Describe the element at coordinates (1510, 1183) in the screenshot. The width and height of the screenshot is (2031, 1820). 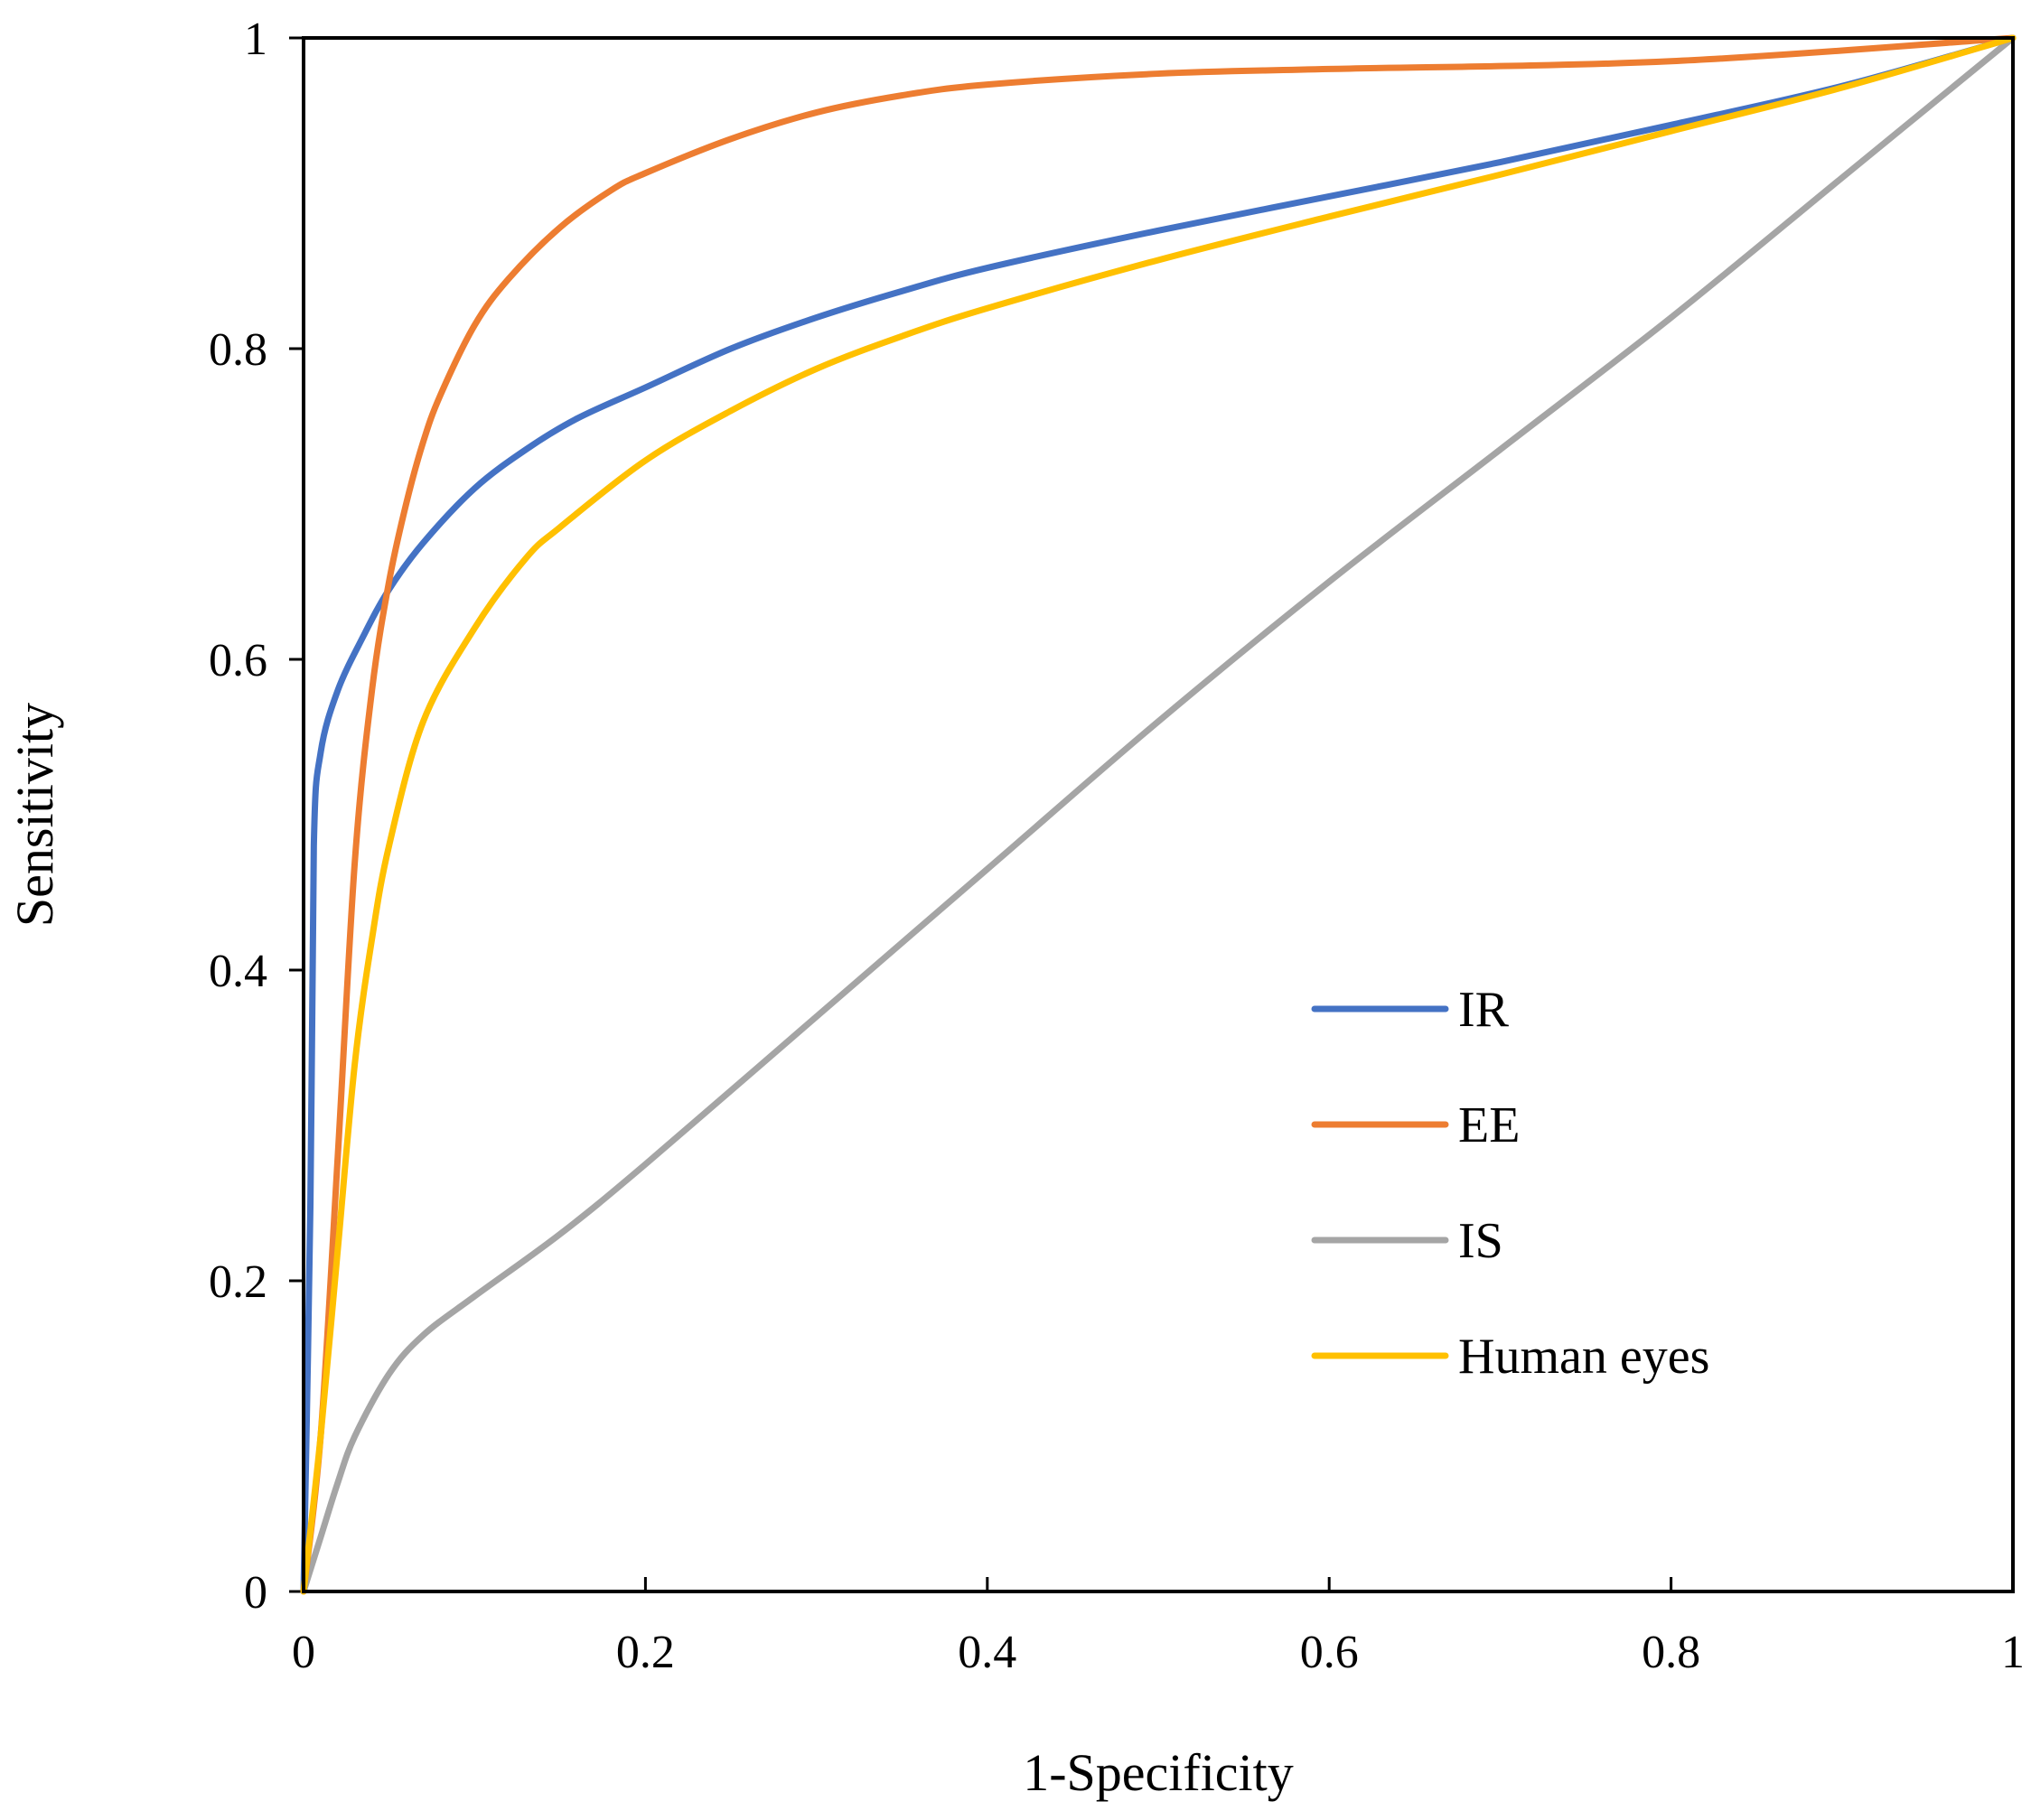
I see `legend: IR EE IS Human eyes` at that location.